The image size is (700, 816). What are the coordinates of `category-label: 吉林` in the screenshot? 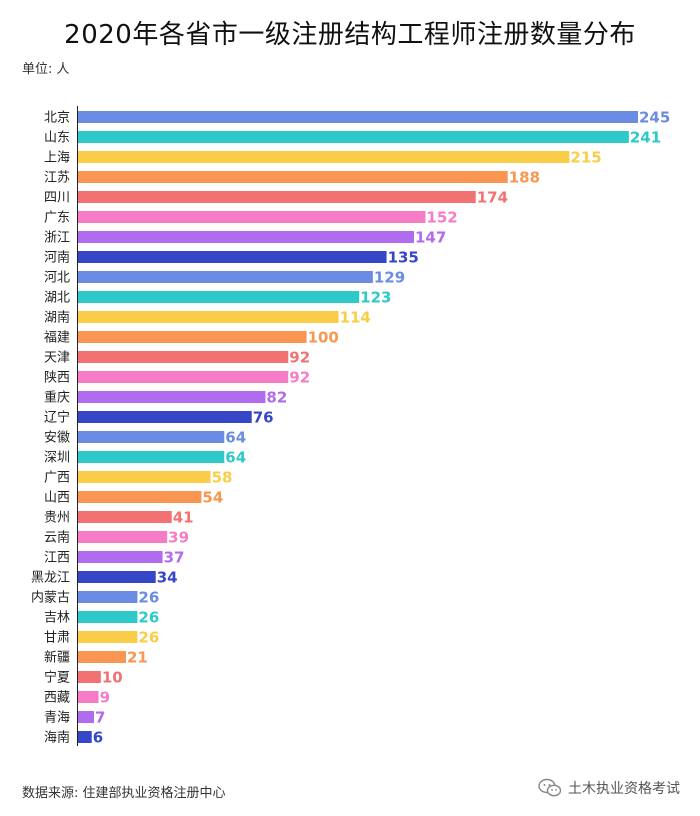 It's located at (57, 618).